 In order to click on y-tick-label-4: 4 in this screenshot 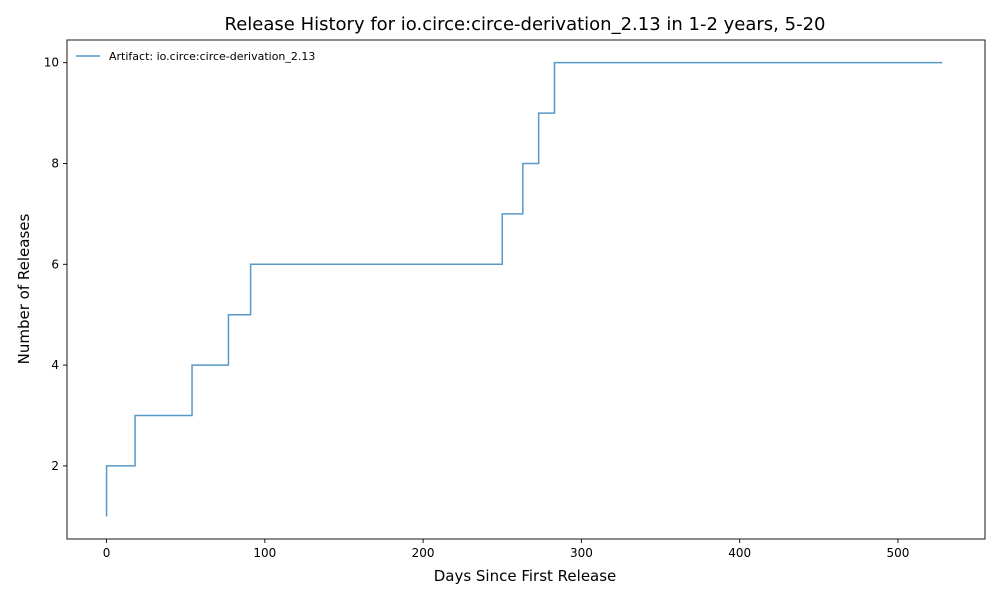, I will do `click(55, 365)`.